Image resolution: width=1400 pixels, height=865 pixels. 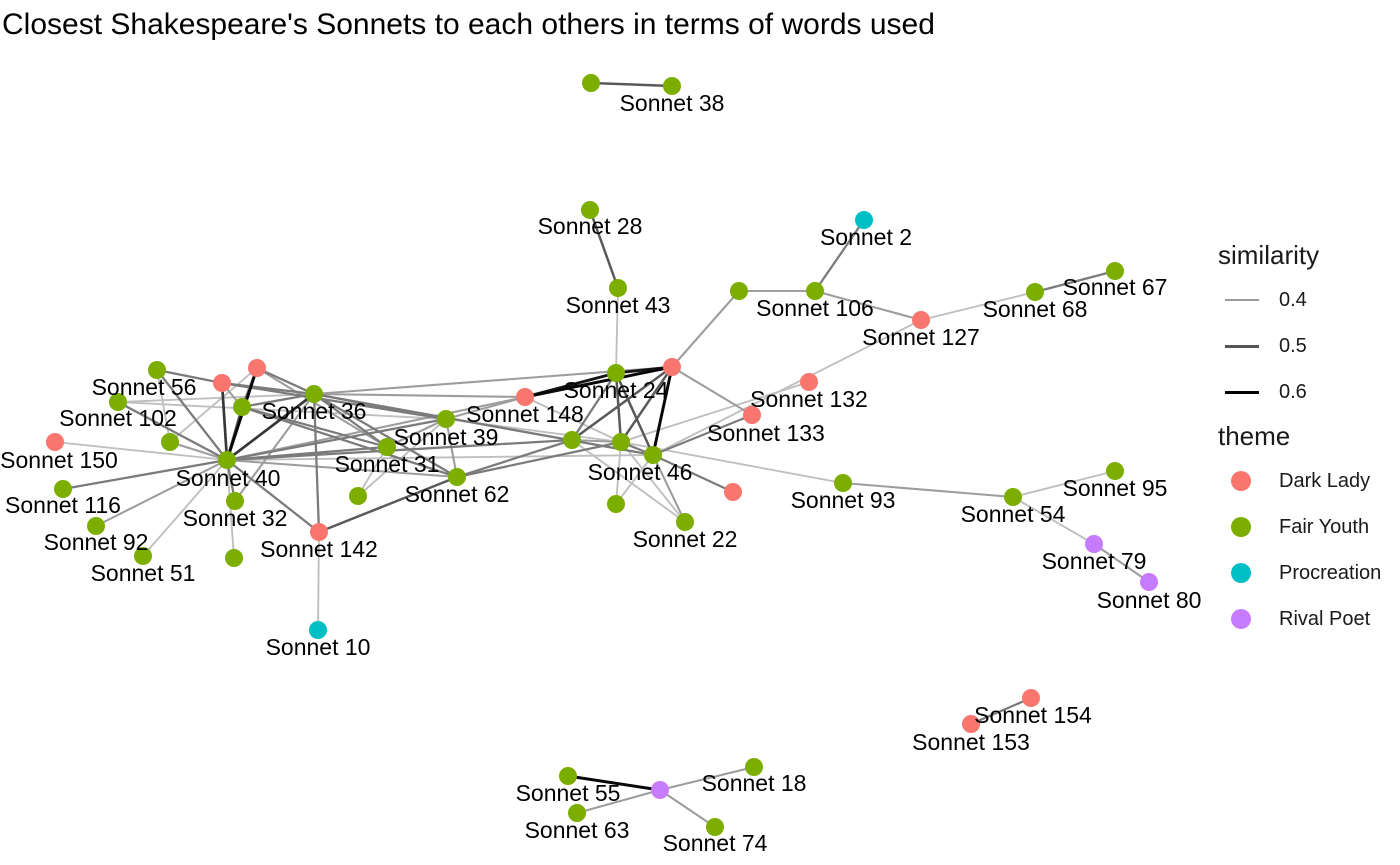 What do you see at coordinates (192, 415) in the screenshot?
I see `edge-sonnet-40-n56a` at bounding box center [192, 415].